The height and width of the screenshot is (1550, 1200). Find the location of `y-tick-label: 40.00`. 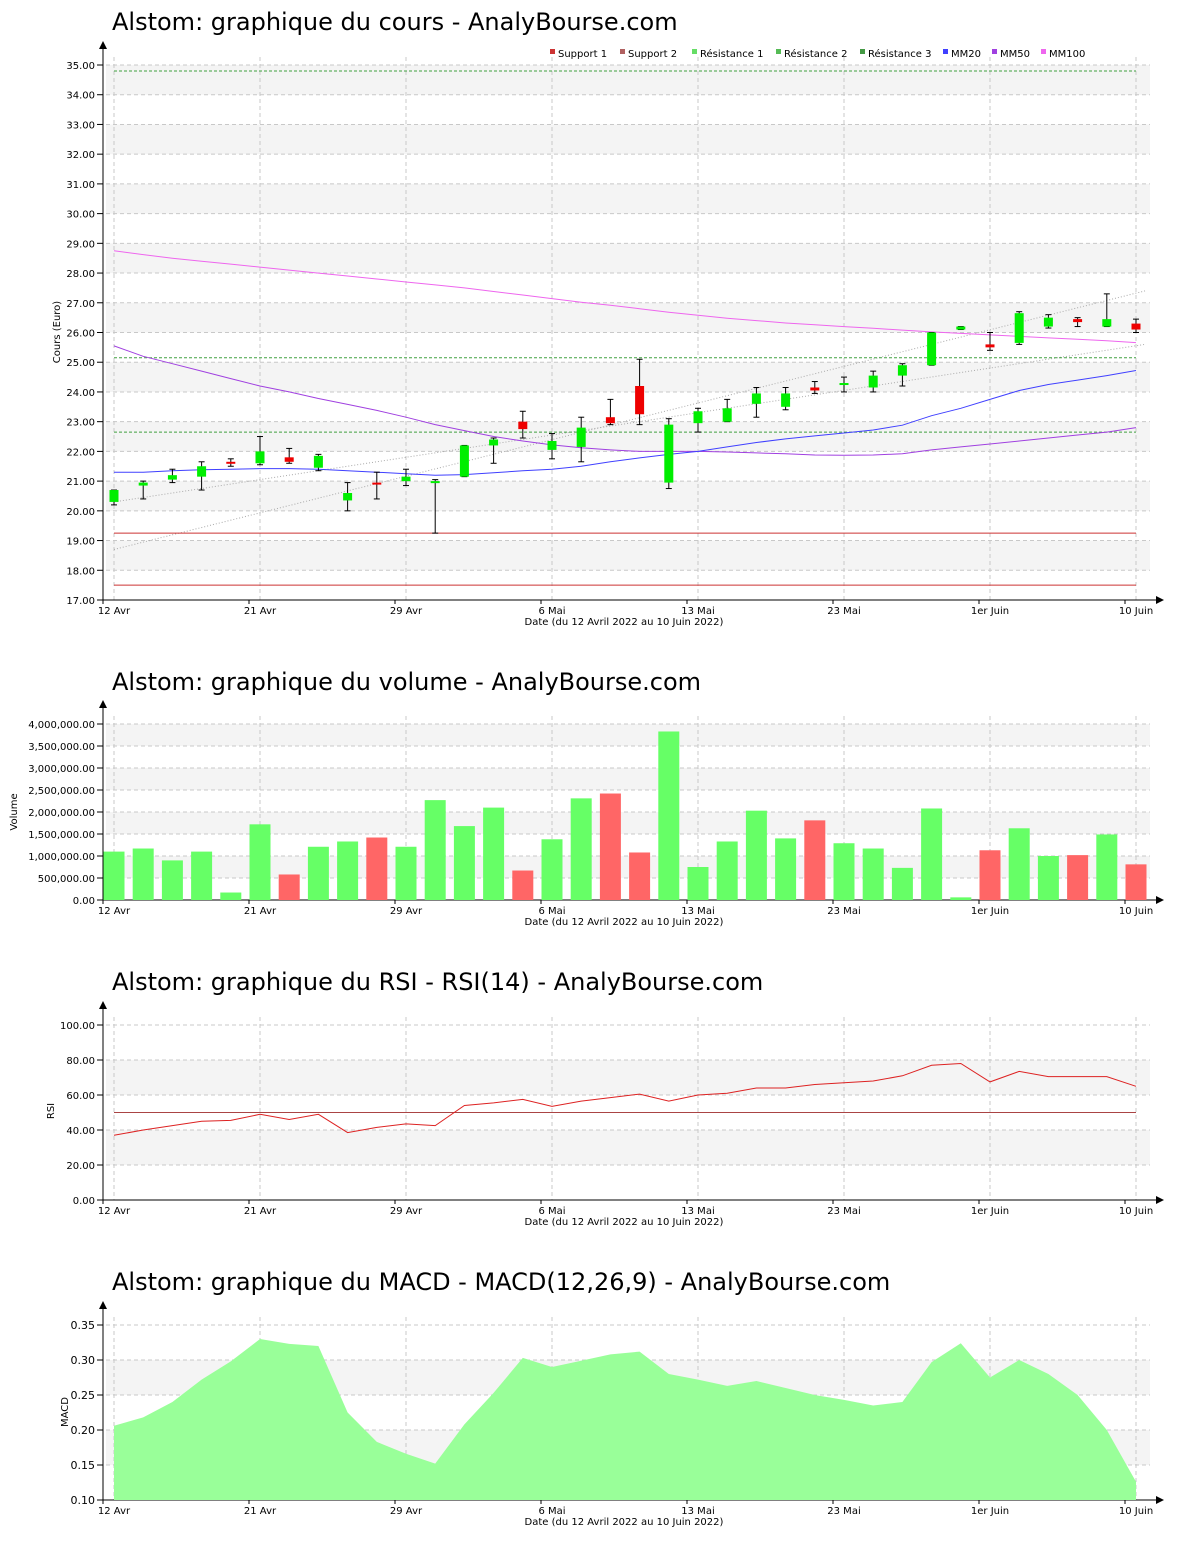

y-tick-label: 40.00 is located at coordinates (80, 1131).